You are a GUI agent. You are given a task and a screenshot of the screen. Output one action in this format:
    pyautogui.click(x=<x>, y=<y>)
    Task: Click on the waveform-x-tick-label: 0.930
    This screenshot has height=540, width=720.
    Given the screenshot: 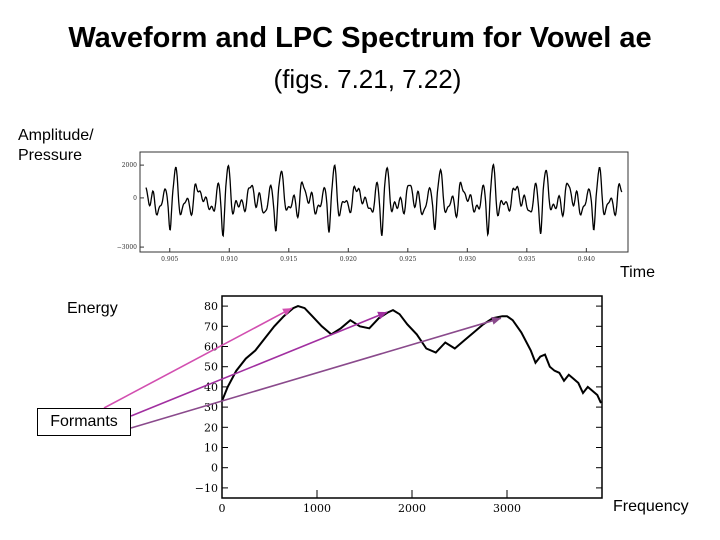 What is the action you would take?
    pyautogui.click(x=467, y=259)
    